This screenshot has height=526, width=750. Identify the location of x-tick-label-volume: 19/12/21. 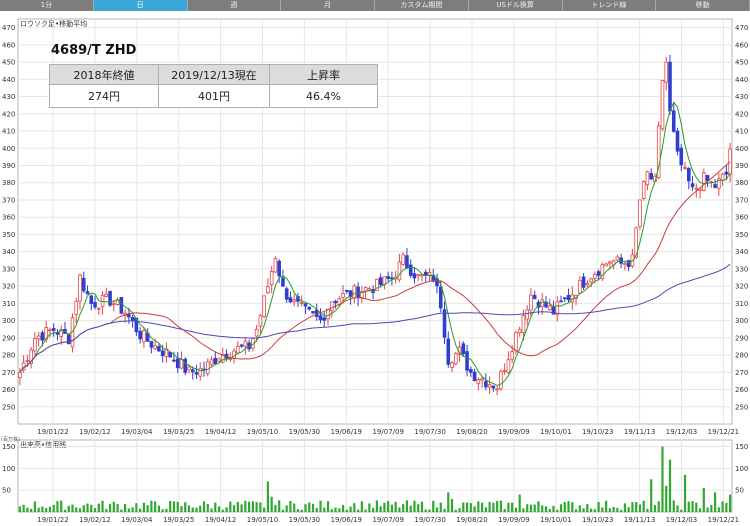
(723, 520).